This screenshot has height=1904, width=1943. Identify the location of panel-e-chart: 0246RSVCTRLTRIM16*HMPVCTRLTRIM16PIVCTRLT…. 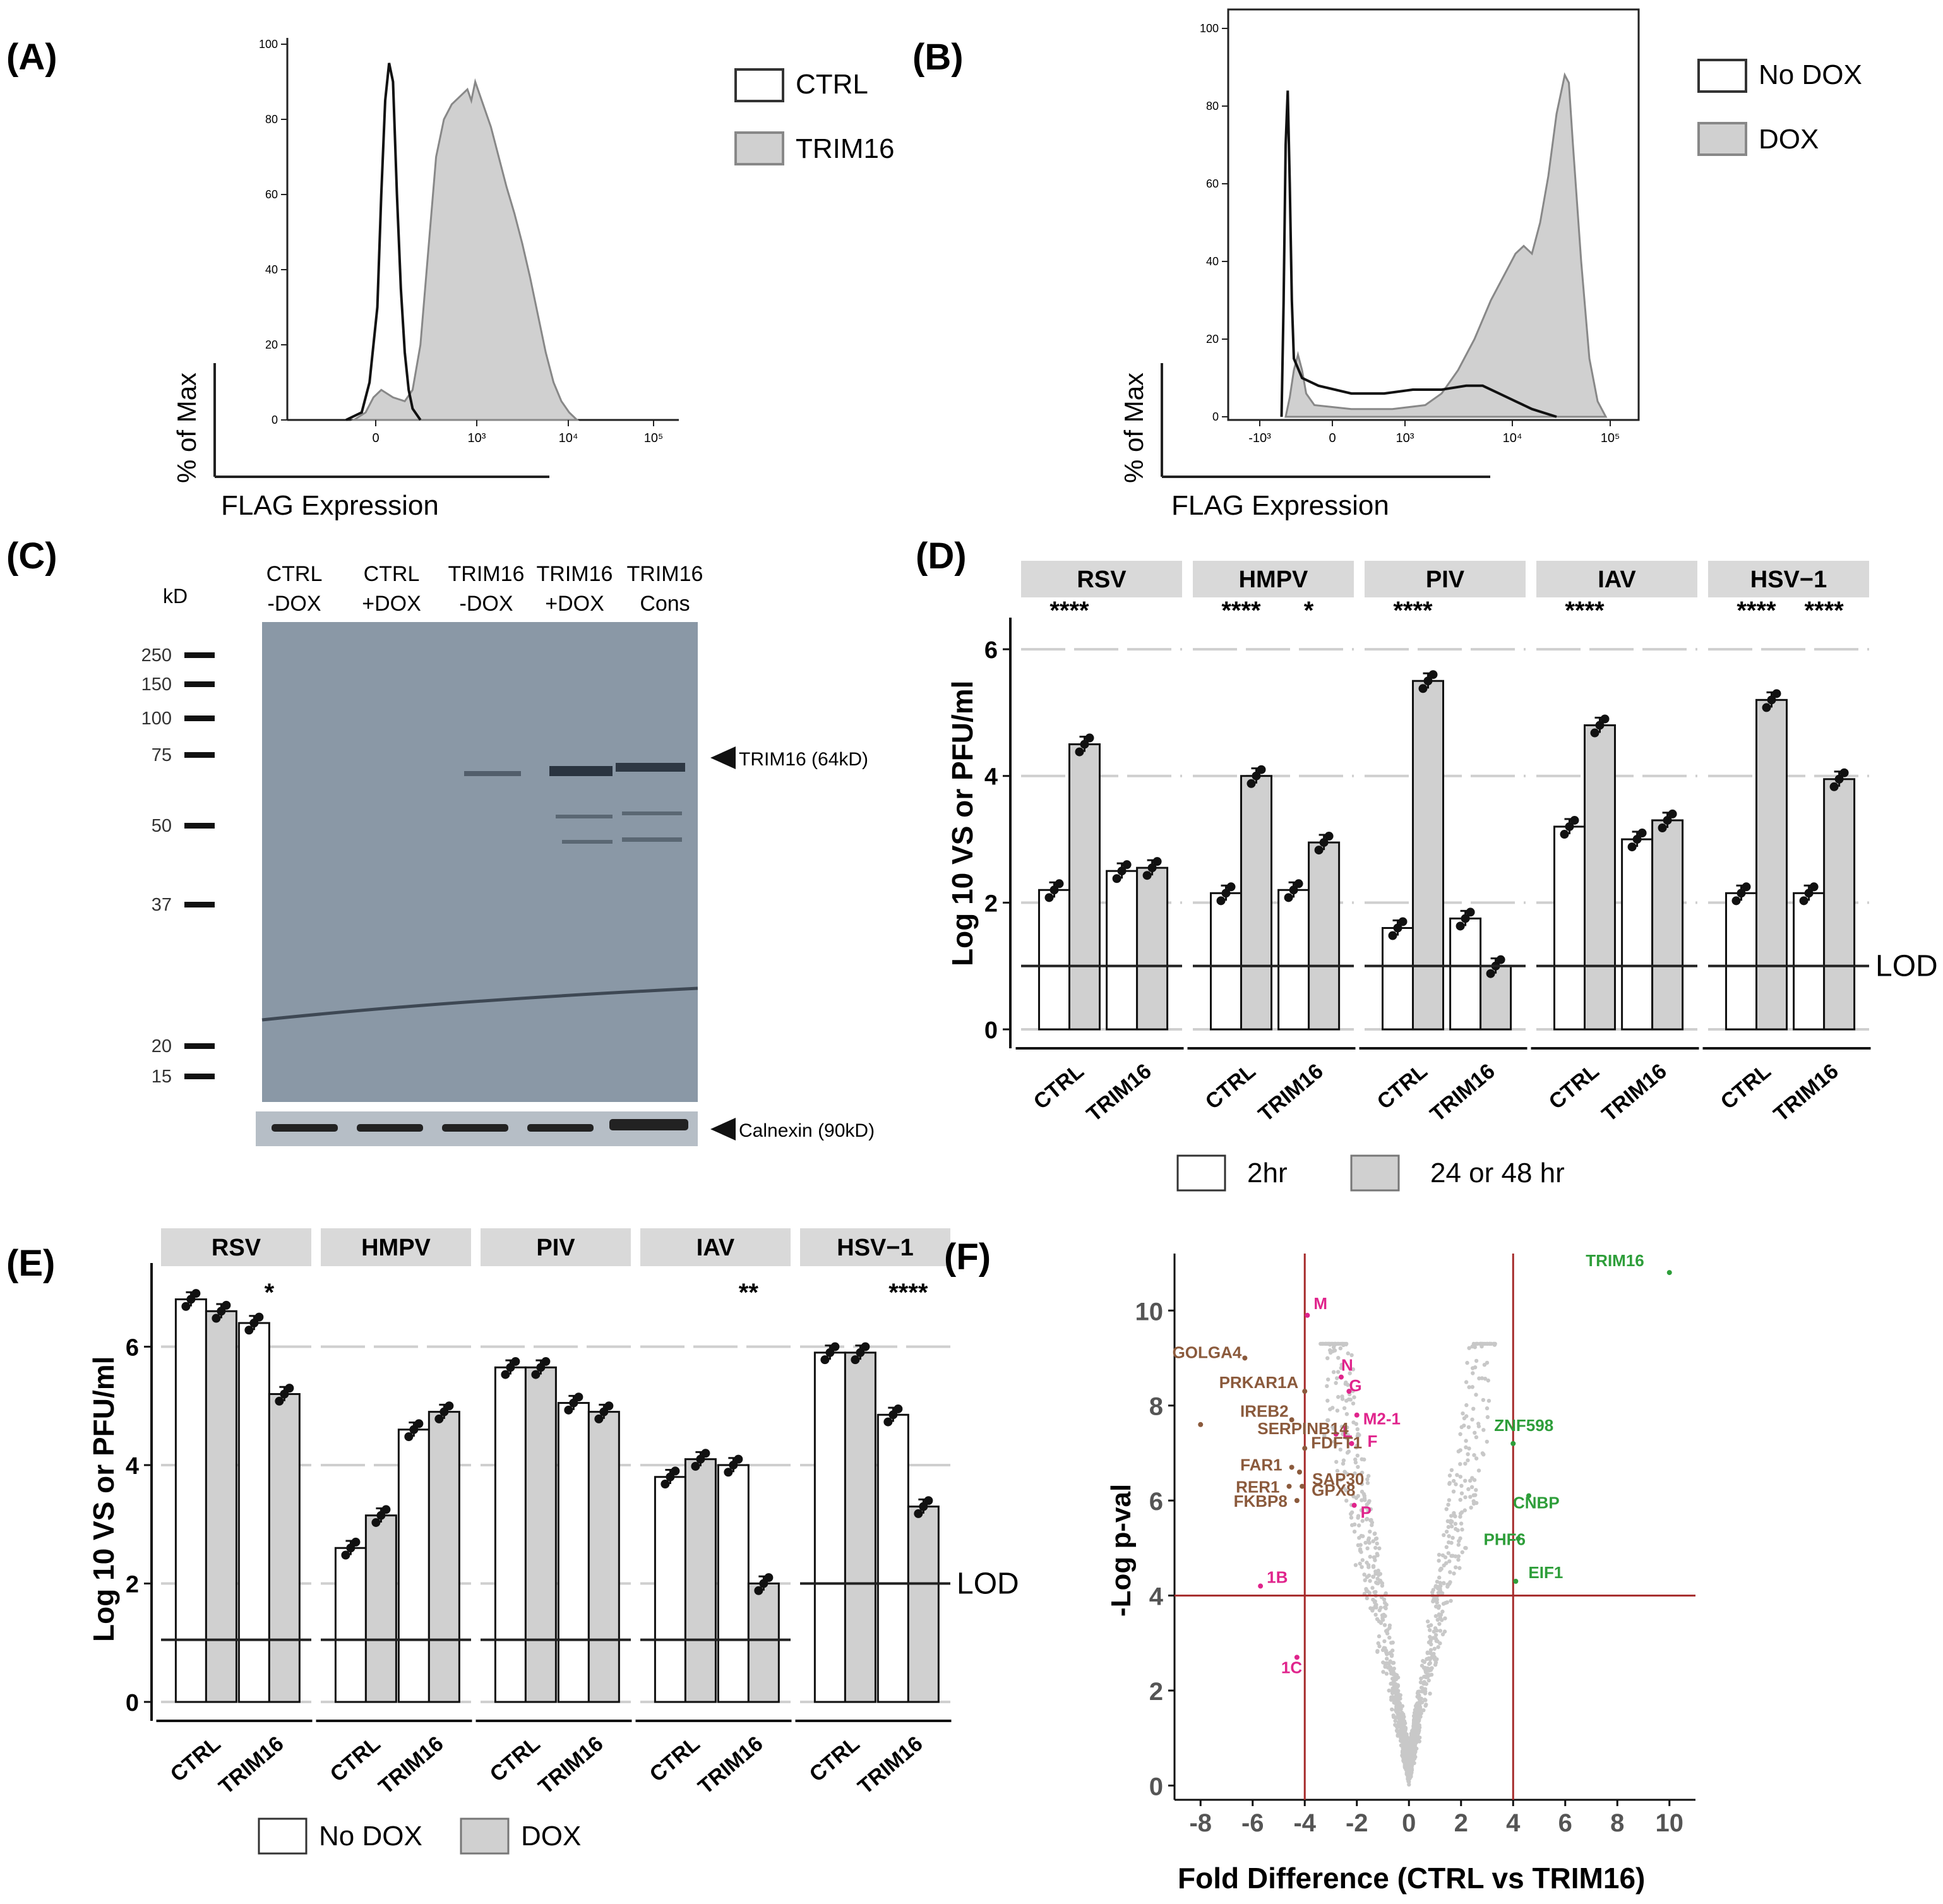
(573, 1513).